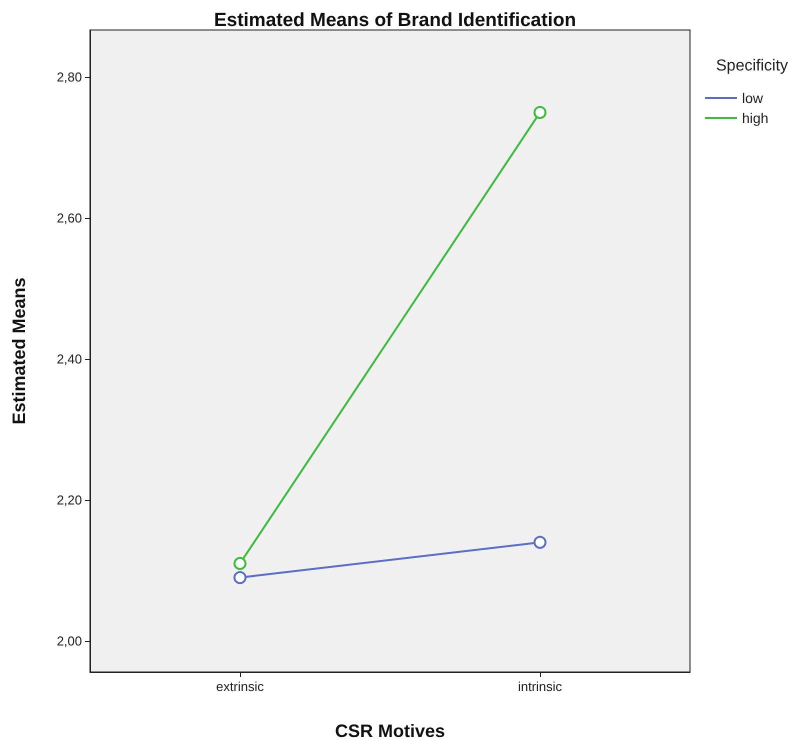 The image size is (808, 745). What do you see at coordinates (69, 359) in the screenshot?
I see `y-tick-label: 2,40` at bounding box center [69, 359].